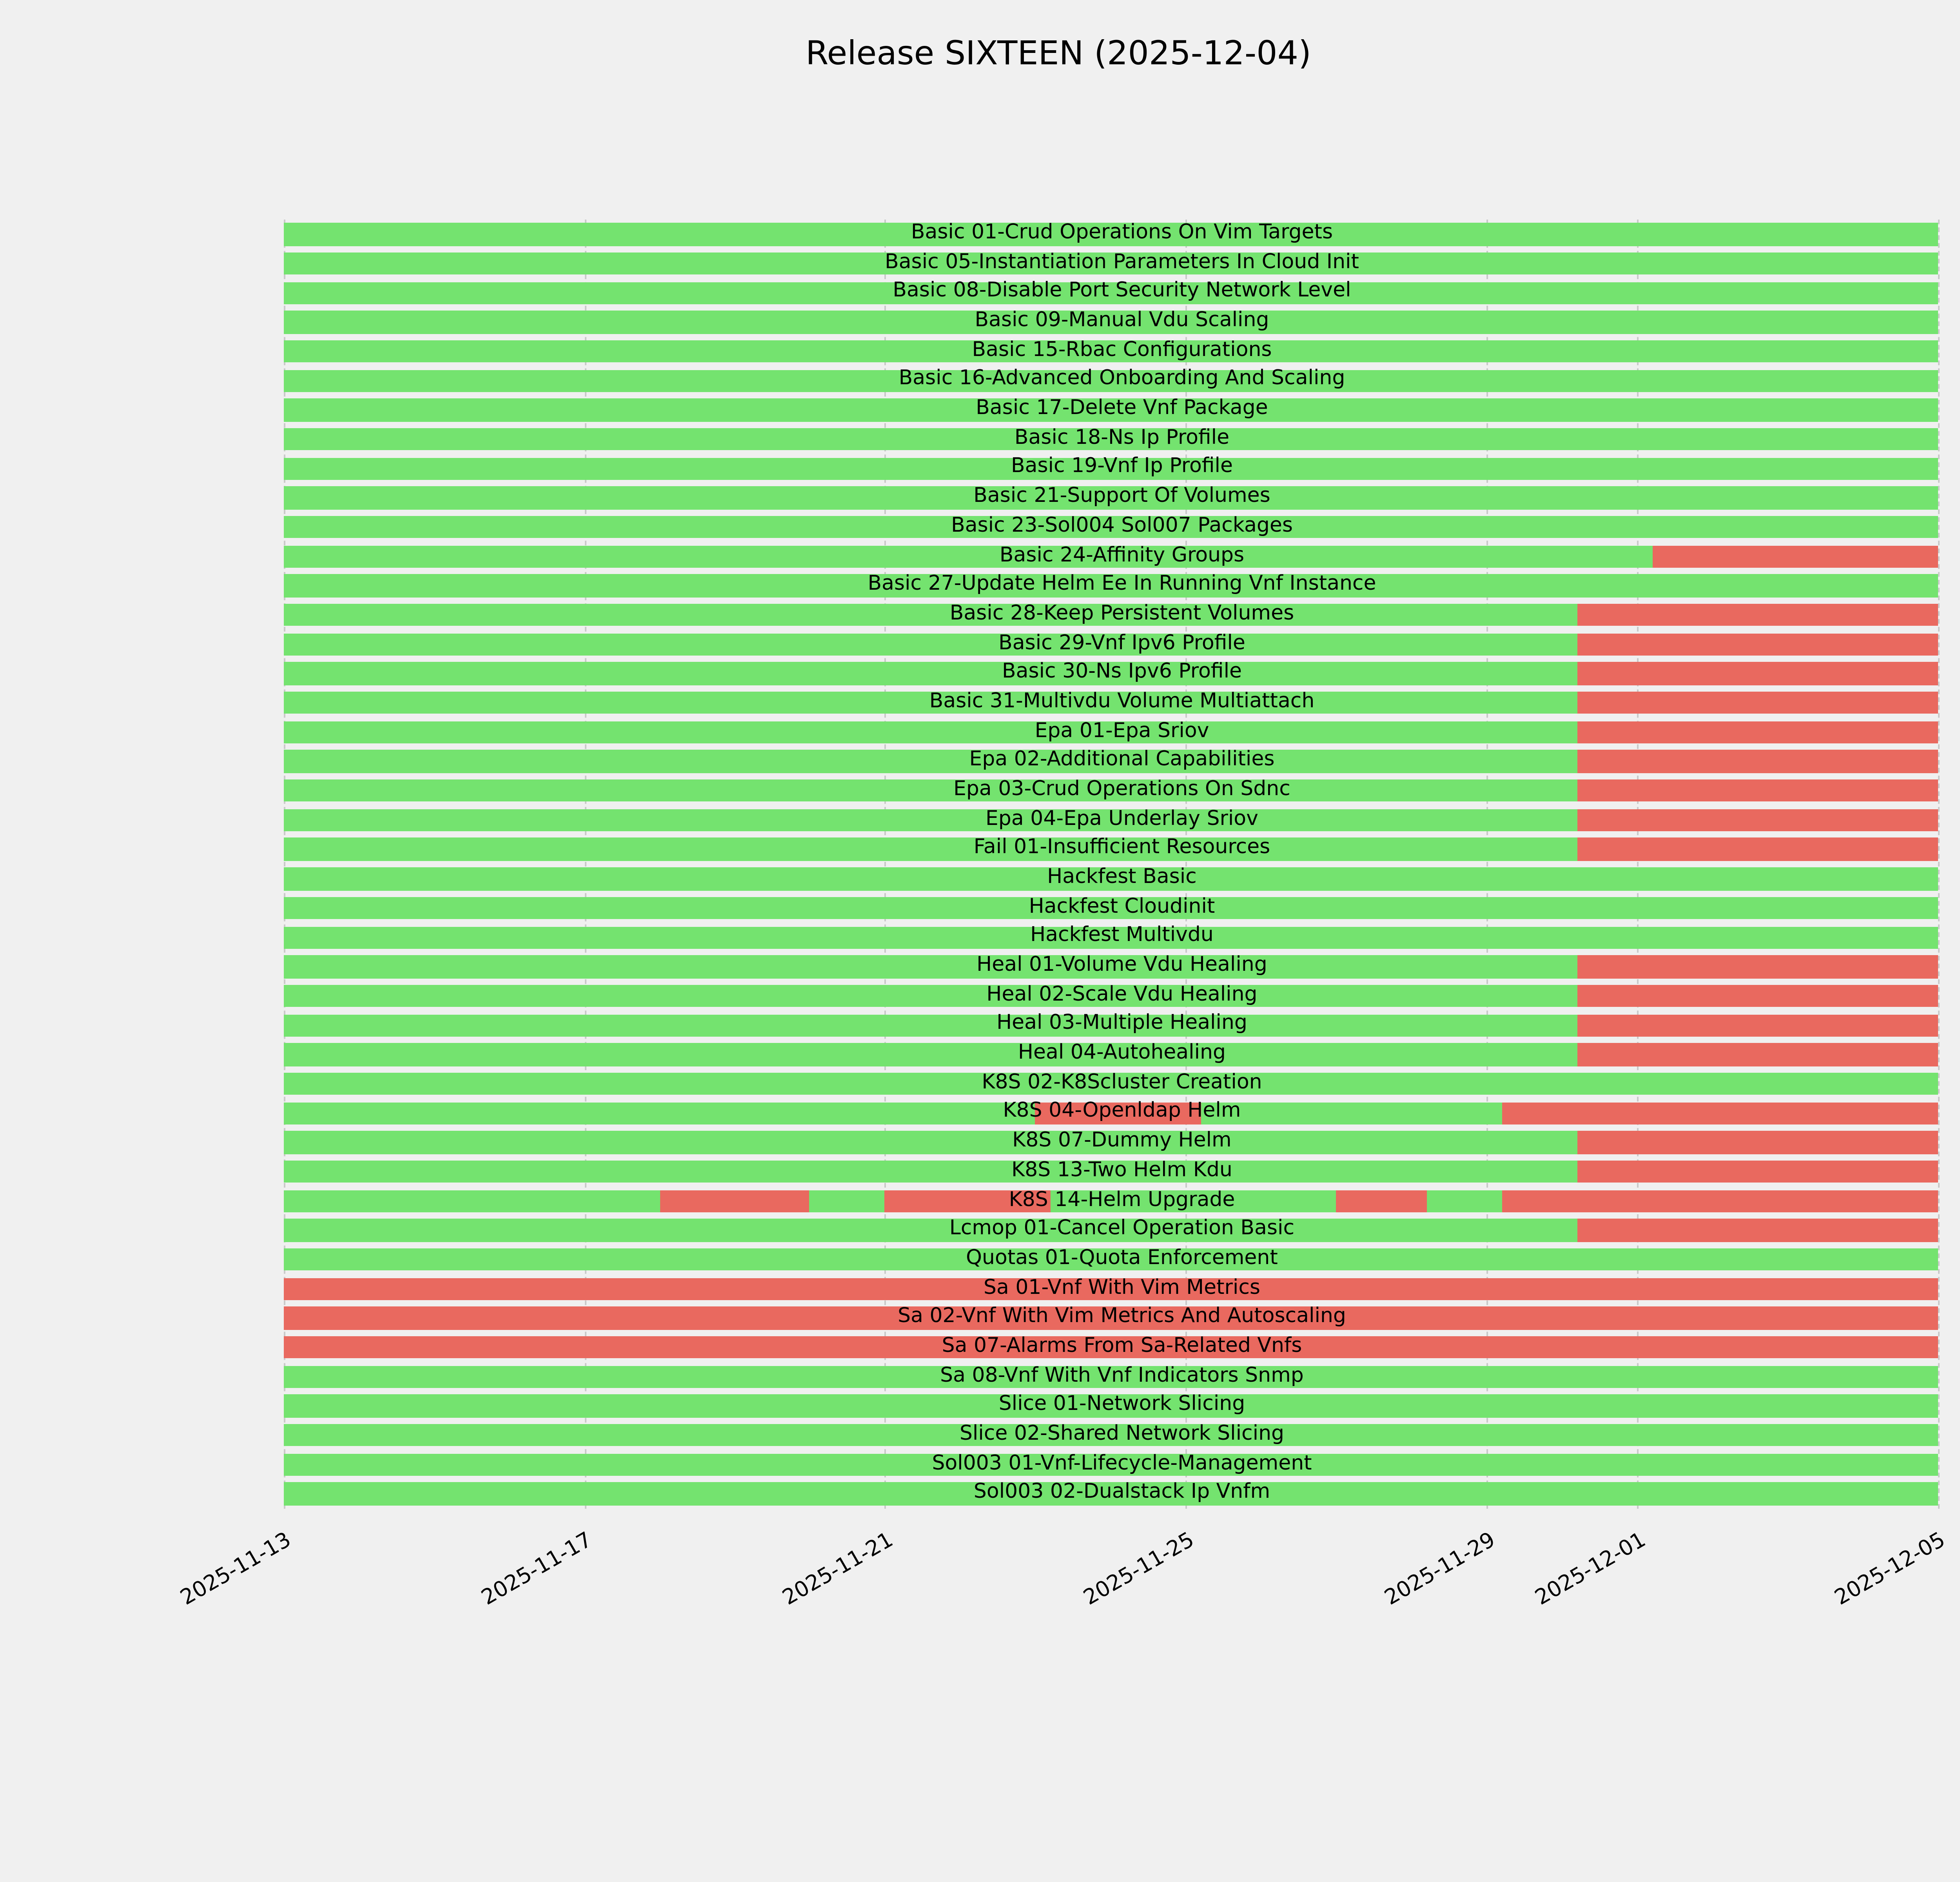  What do you see at coordinates (1122, 1463) in the screenshot?
I see `task-label: Sol003 01-Vnf-Lifecycle-Management` at bounding box center [1122, 1463].